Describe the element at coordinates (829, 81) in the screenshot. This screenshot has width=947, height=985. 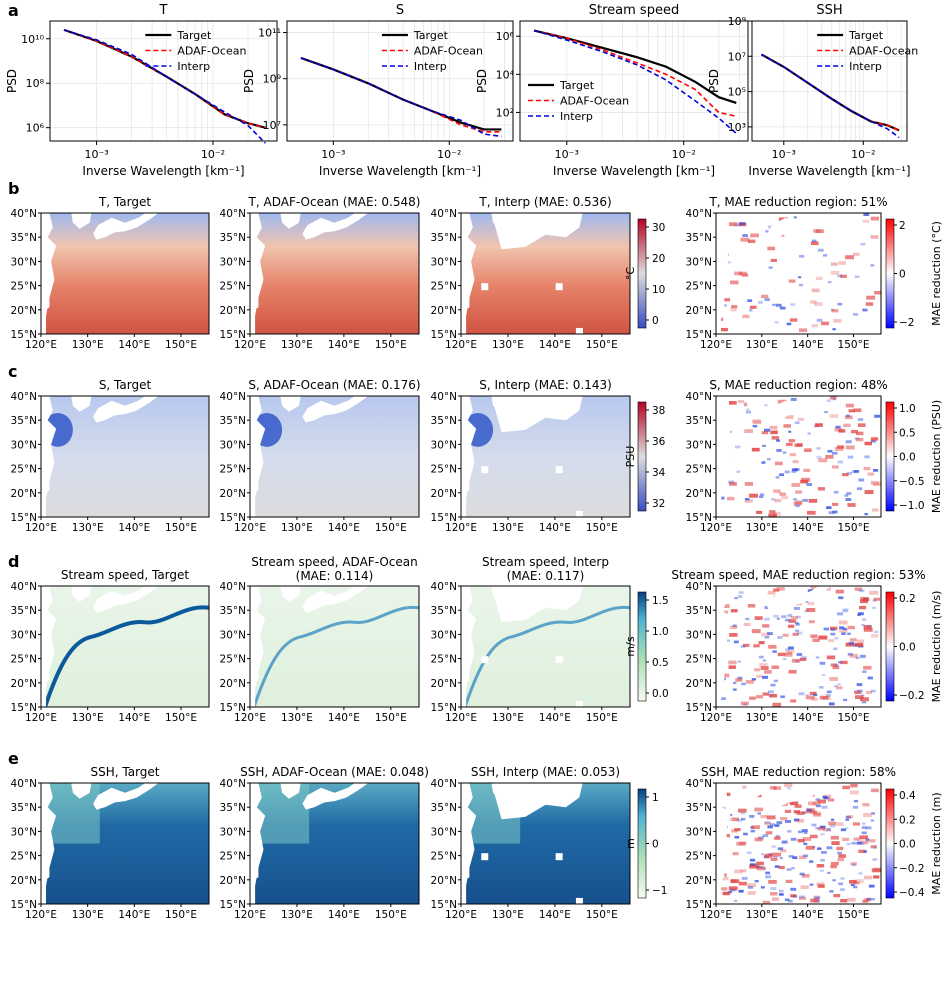
I see `psd-axes-frame` at that location.